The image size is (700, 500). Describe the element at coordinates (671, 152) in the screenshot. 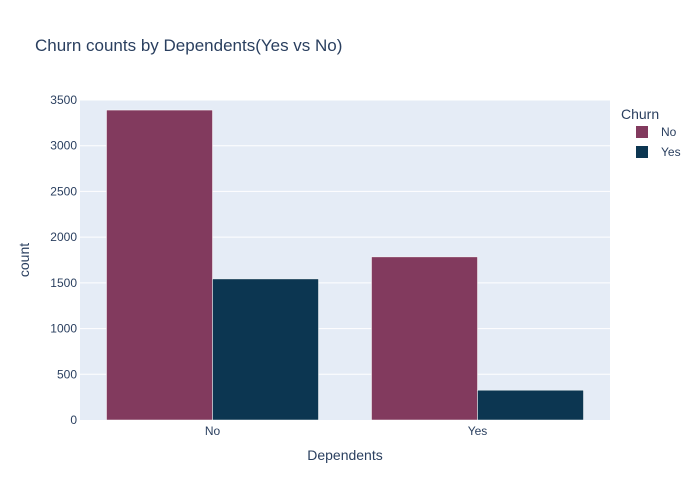

I see `legend-label: Yes` at that location.